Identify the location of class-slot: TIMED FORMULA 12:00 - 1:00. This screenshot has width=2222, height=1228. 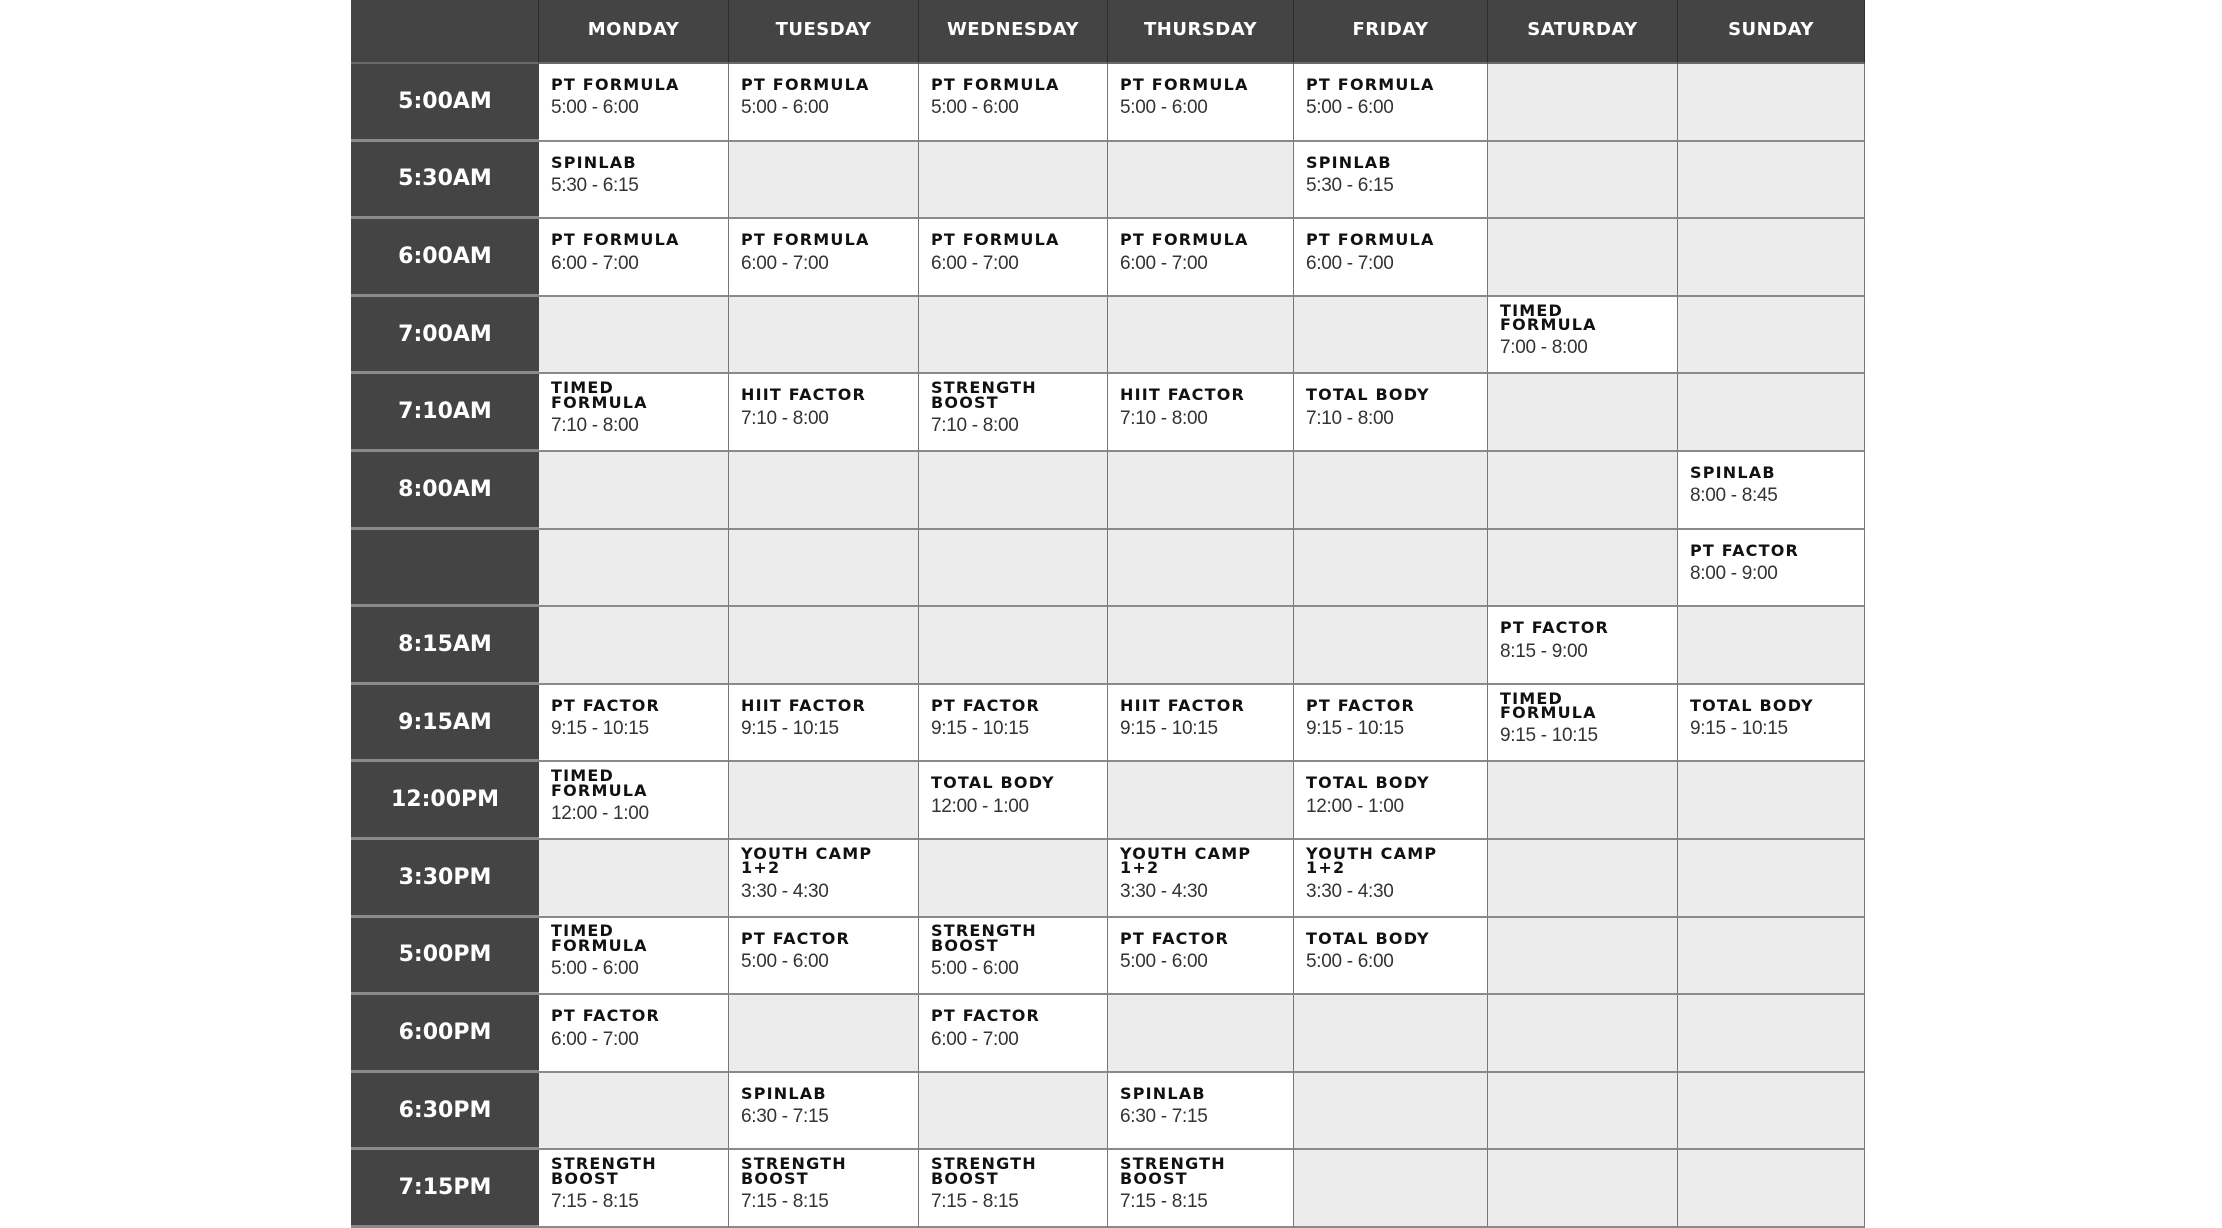
(634, 801).